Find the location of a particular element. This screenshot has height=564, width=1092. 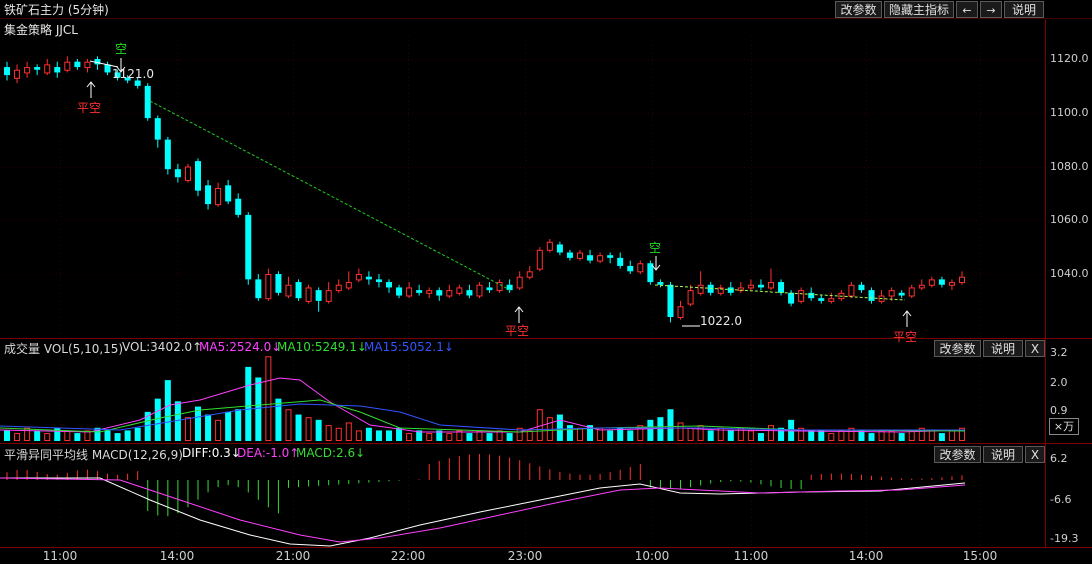

macd-modify-params-button: 改参数 is located at coordinates (957, 454).